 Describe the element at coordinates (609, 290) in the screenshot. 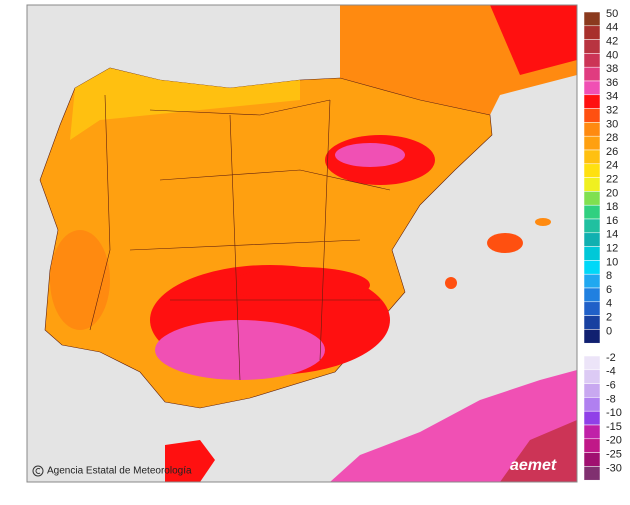

I see `legend-label: 6` at that location.